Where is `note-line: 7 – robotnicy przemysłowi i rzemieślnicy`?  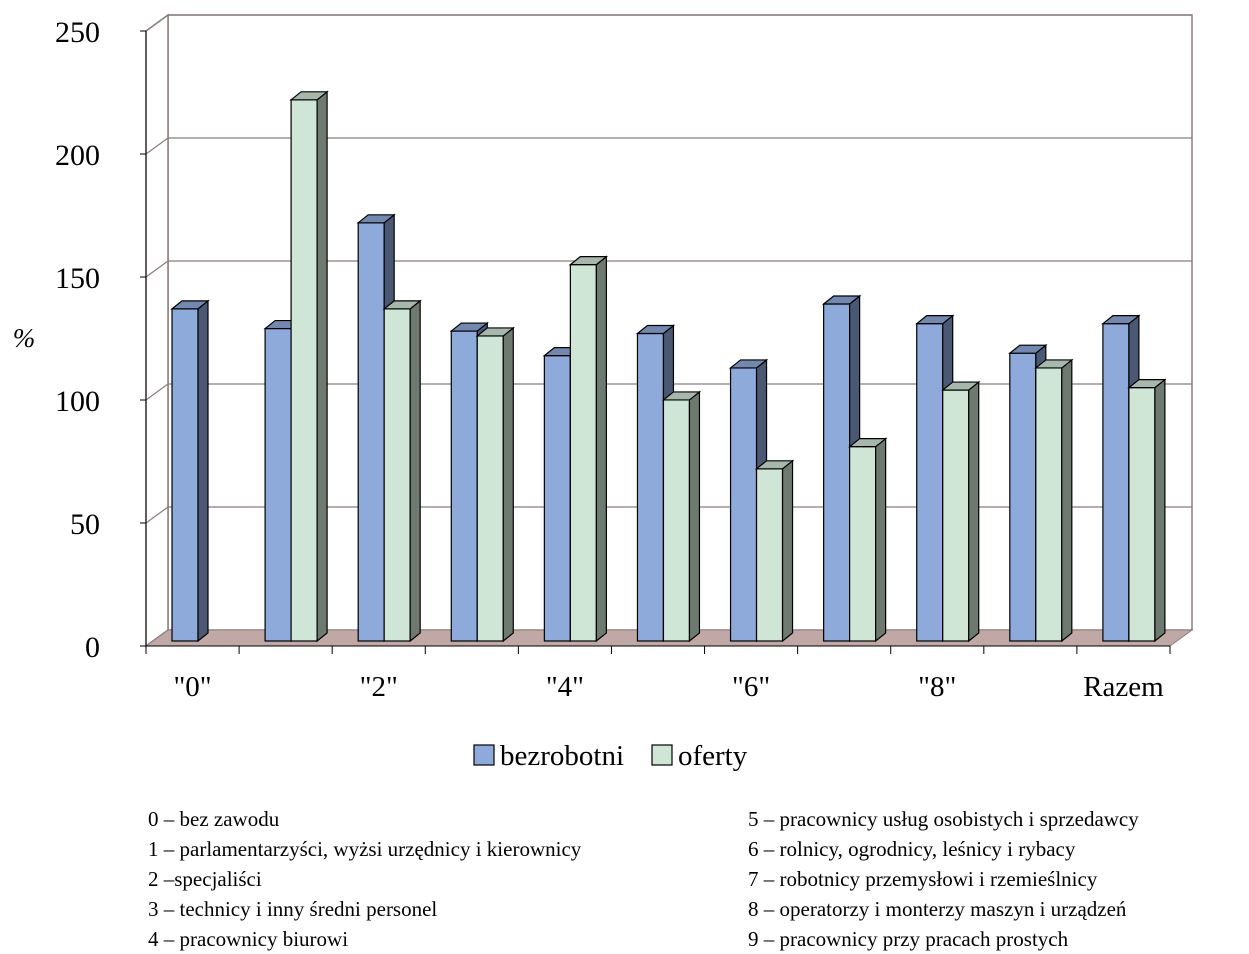 note-line: 7 – robotnicy przemysłowi i rzemieślnicy is located at coordinates (923, 879).